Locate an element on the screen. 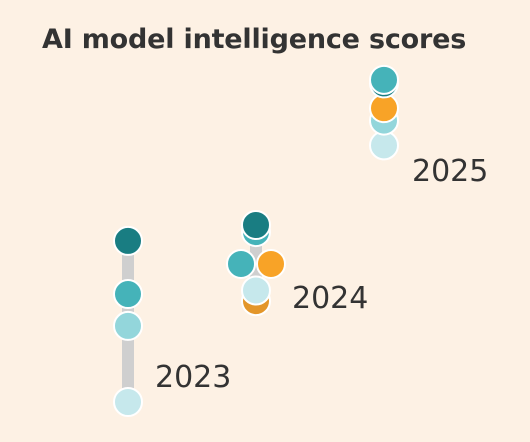 The width and height of the screenshot is (530, 442). year-group-2025: 2025 is located at coordinates (428, 126).